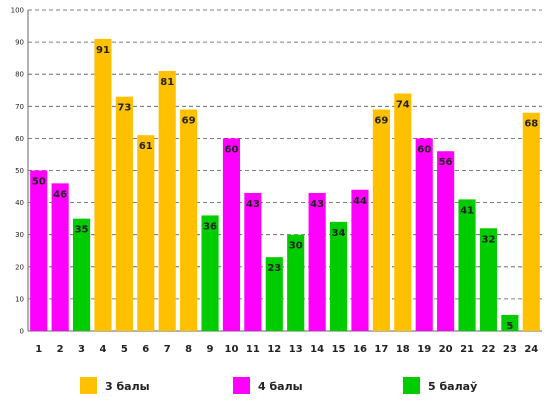 This screenshot has width=550, height=406. Describe the element at coordinates (531, 124) in the screenshot. I see `data-label-24: 68` at that location.